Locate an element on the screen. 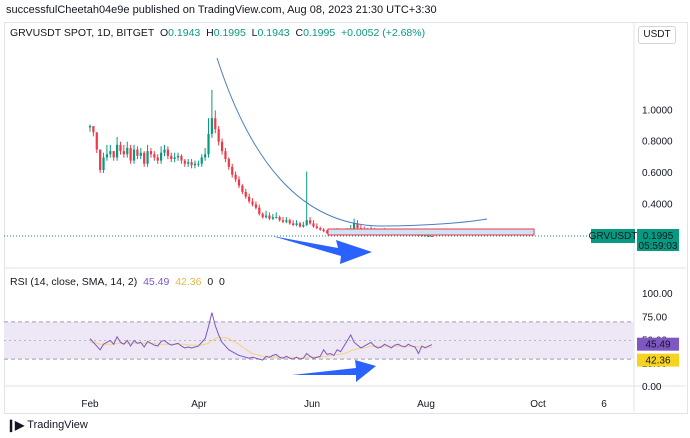 Image resolution: width=690 pixels, height=438 pixels. low-label: L is located at coordinates (254, 33).